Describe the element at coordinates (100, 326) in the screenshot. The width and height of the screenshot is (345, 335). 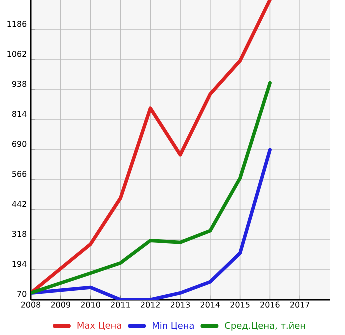
I see `legend-label: Max Цена` at that location.